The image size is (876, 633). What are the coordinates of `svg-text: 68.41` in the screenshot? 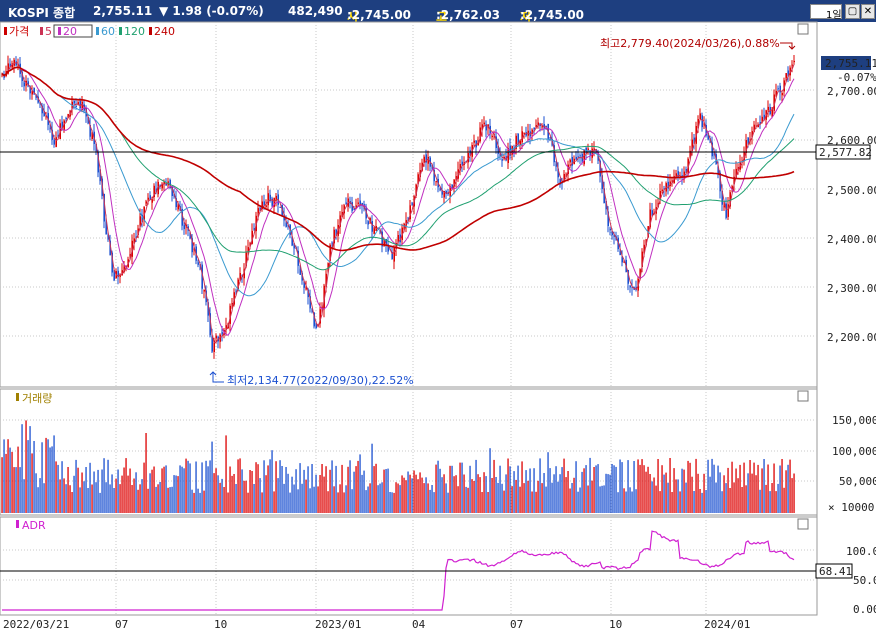 It's located at (835, 571).